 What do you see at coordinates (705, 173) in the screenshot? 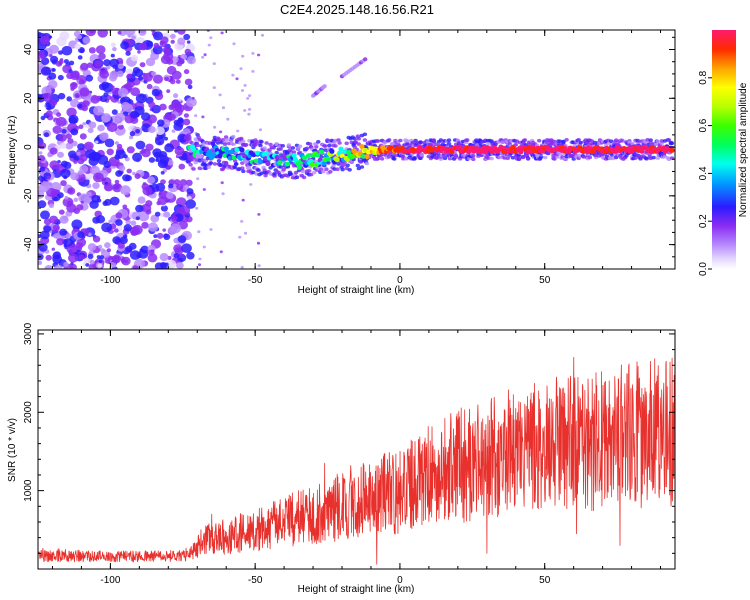
I see `colorbar-ticks: 0.0 0.2 0.4 0.6 0.8` at bounding box center [705, 173].